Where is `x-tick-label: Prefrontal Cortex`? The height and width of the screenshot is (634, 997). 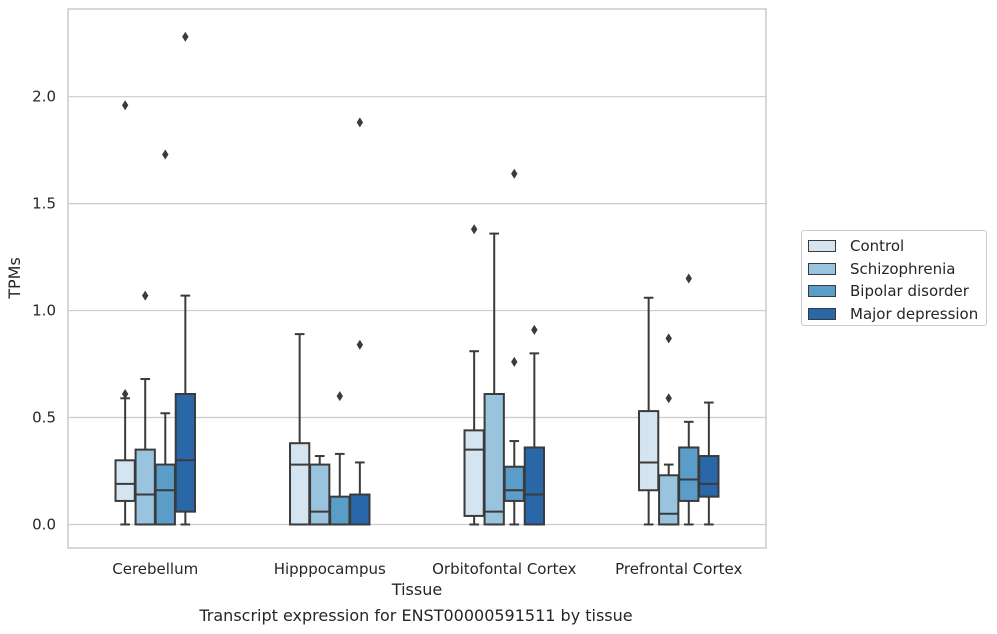 x-tick-label: Prefrontal Cortex is located at coordinates (678, 569).